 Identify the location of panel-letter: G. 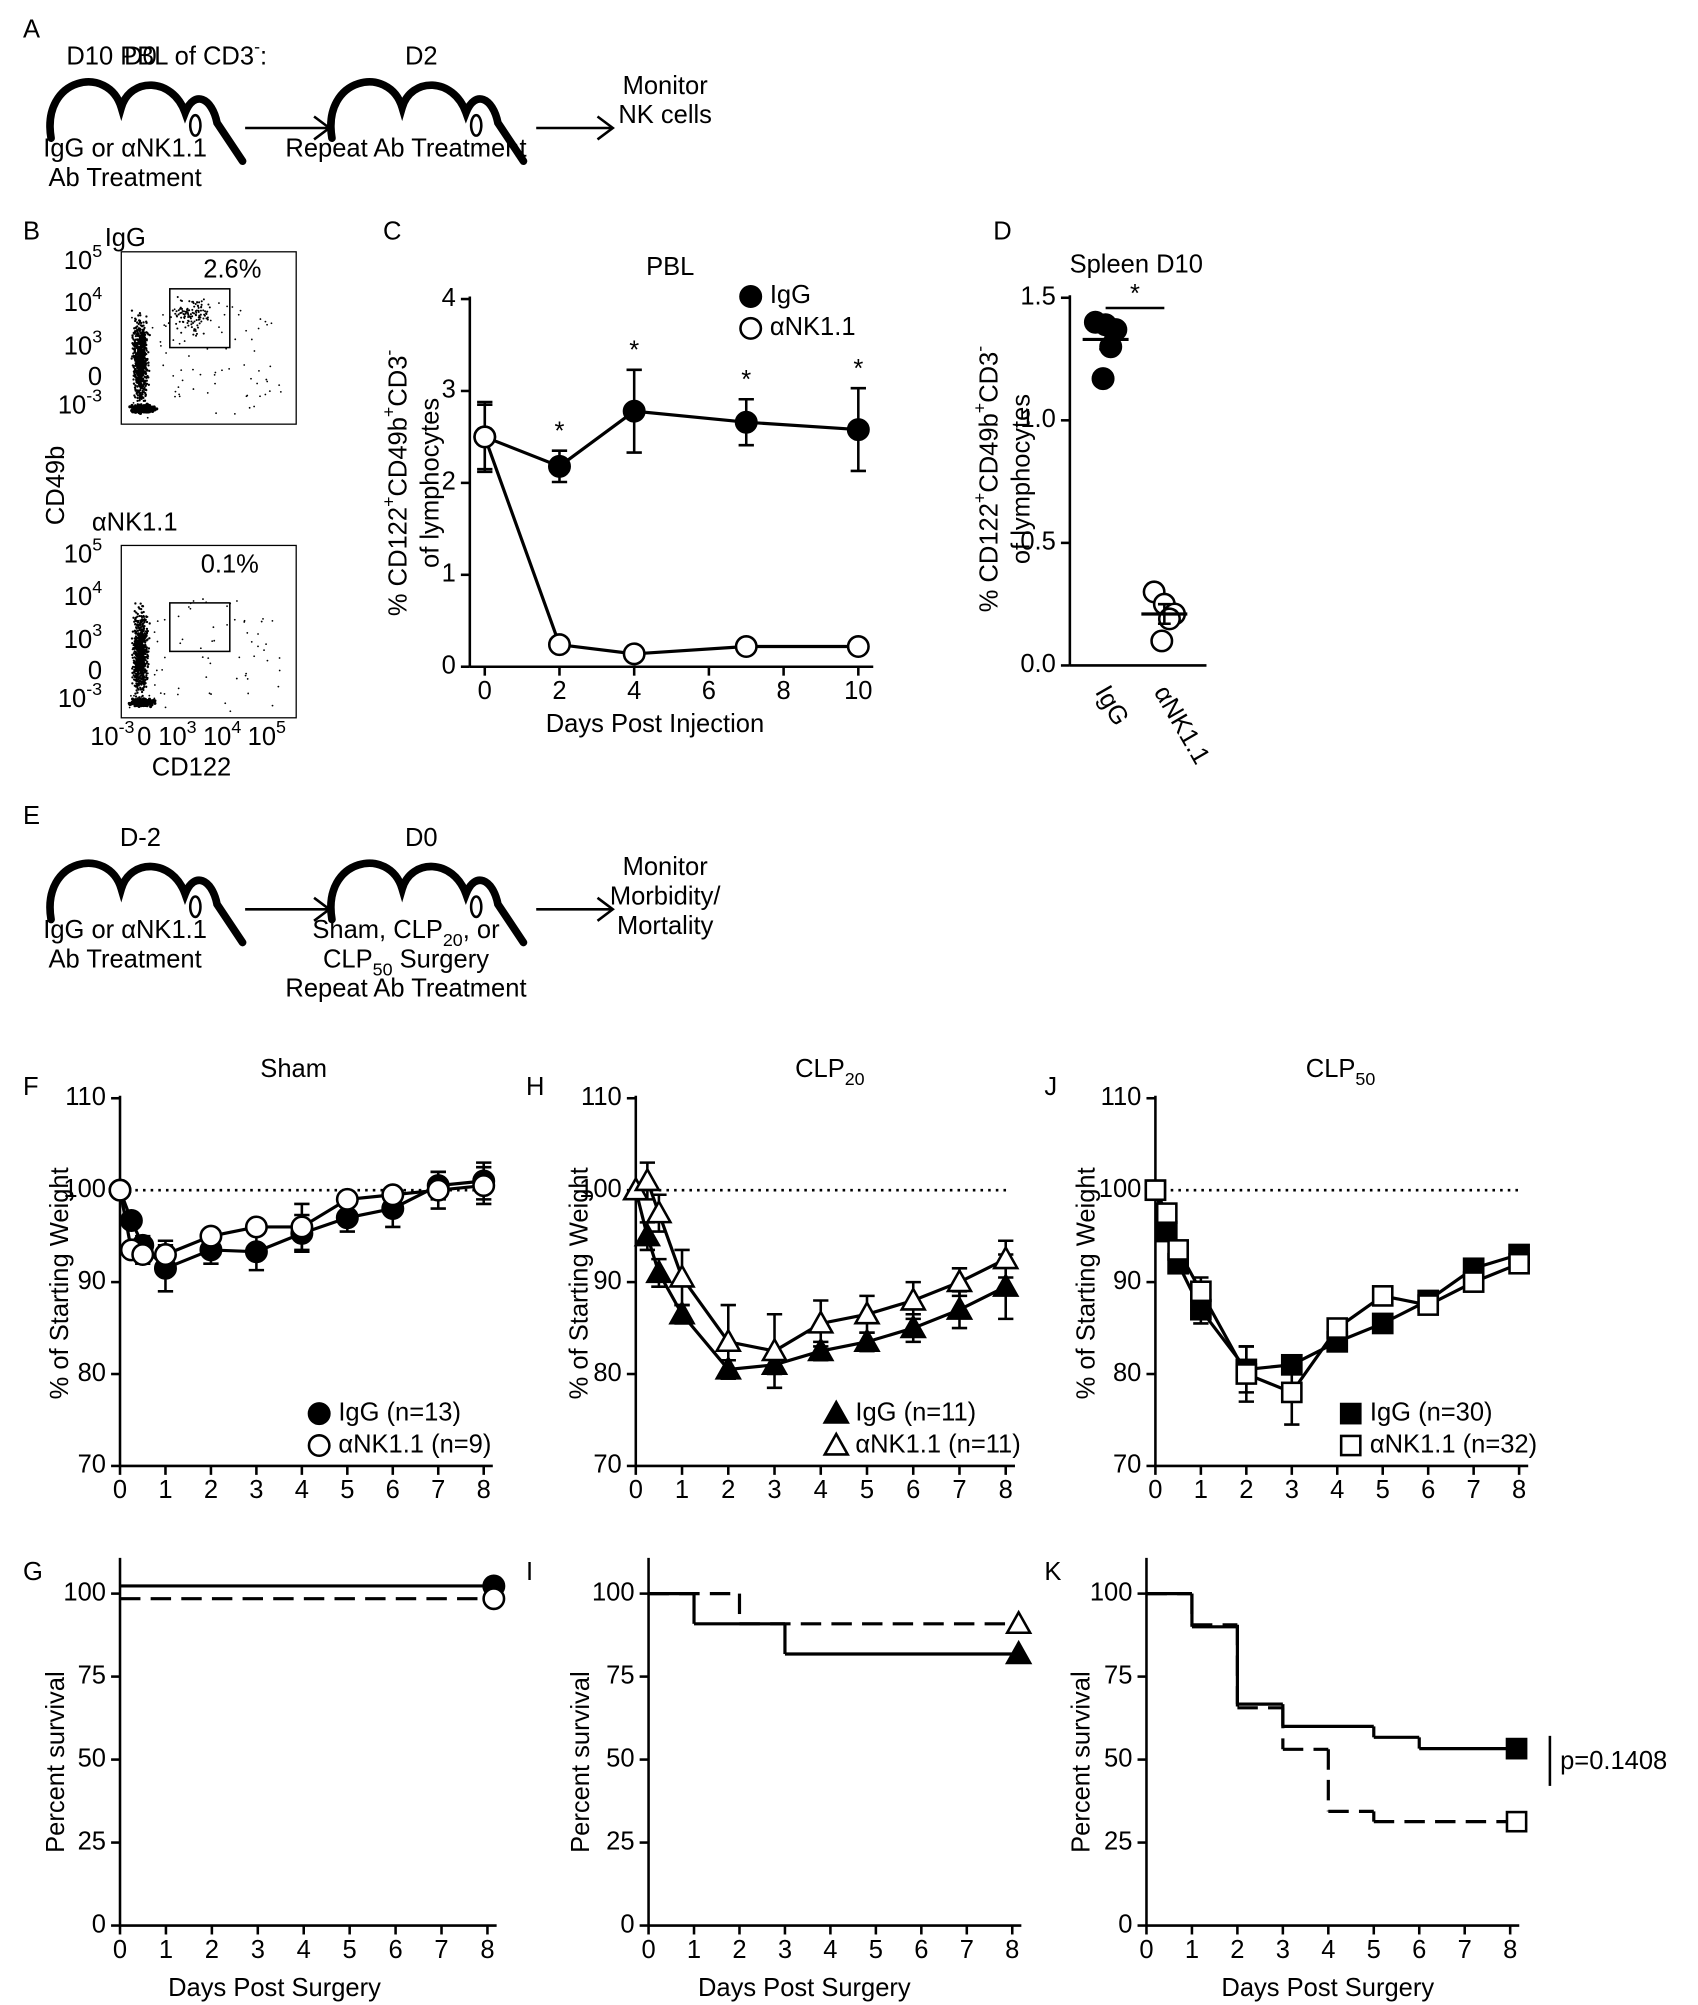
(33, 1572).